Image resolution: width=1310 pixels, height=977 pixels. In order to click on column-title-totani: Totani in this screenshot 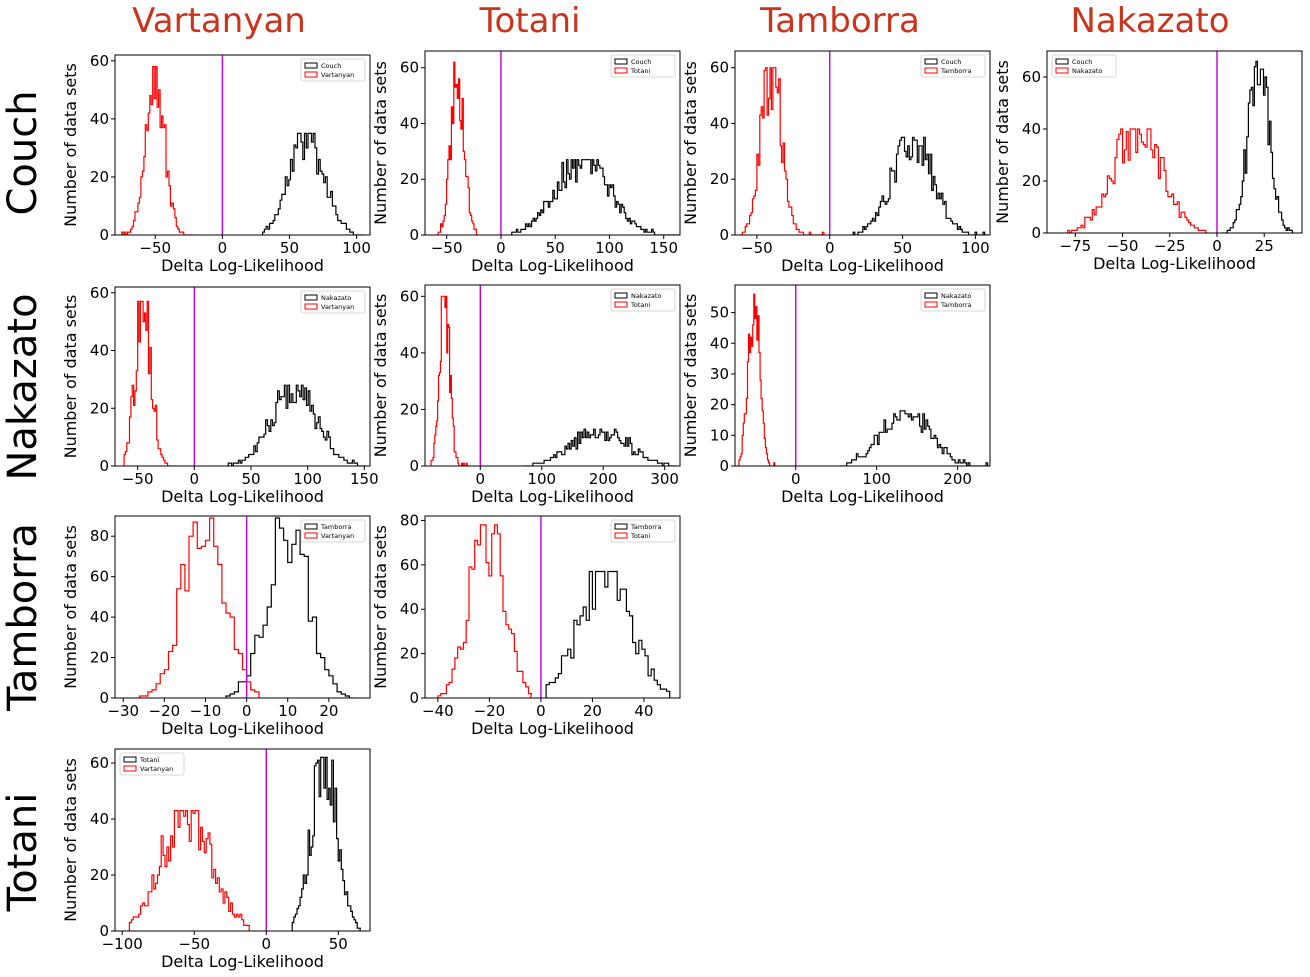, I will do `click(530, 21)`.